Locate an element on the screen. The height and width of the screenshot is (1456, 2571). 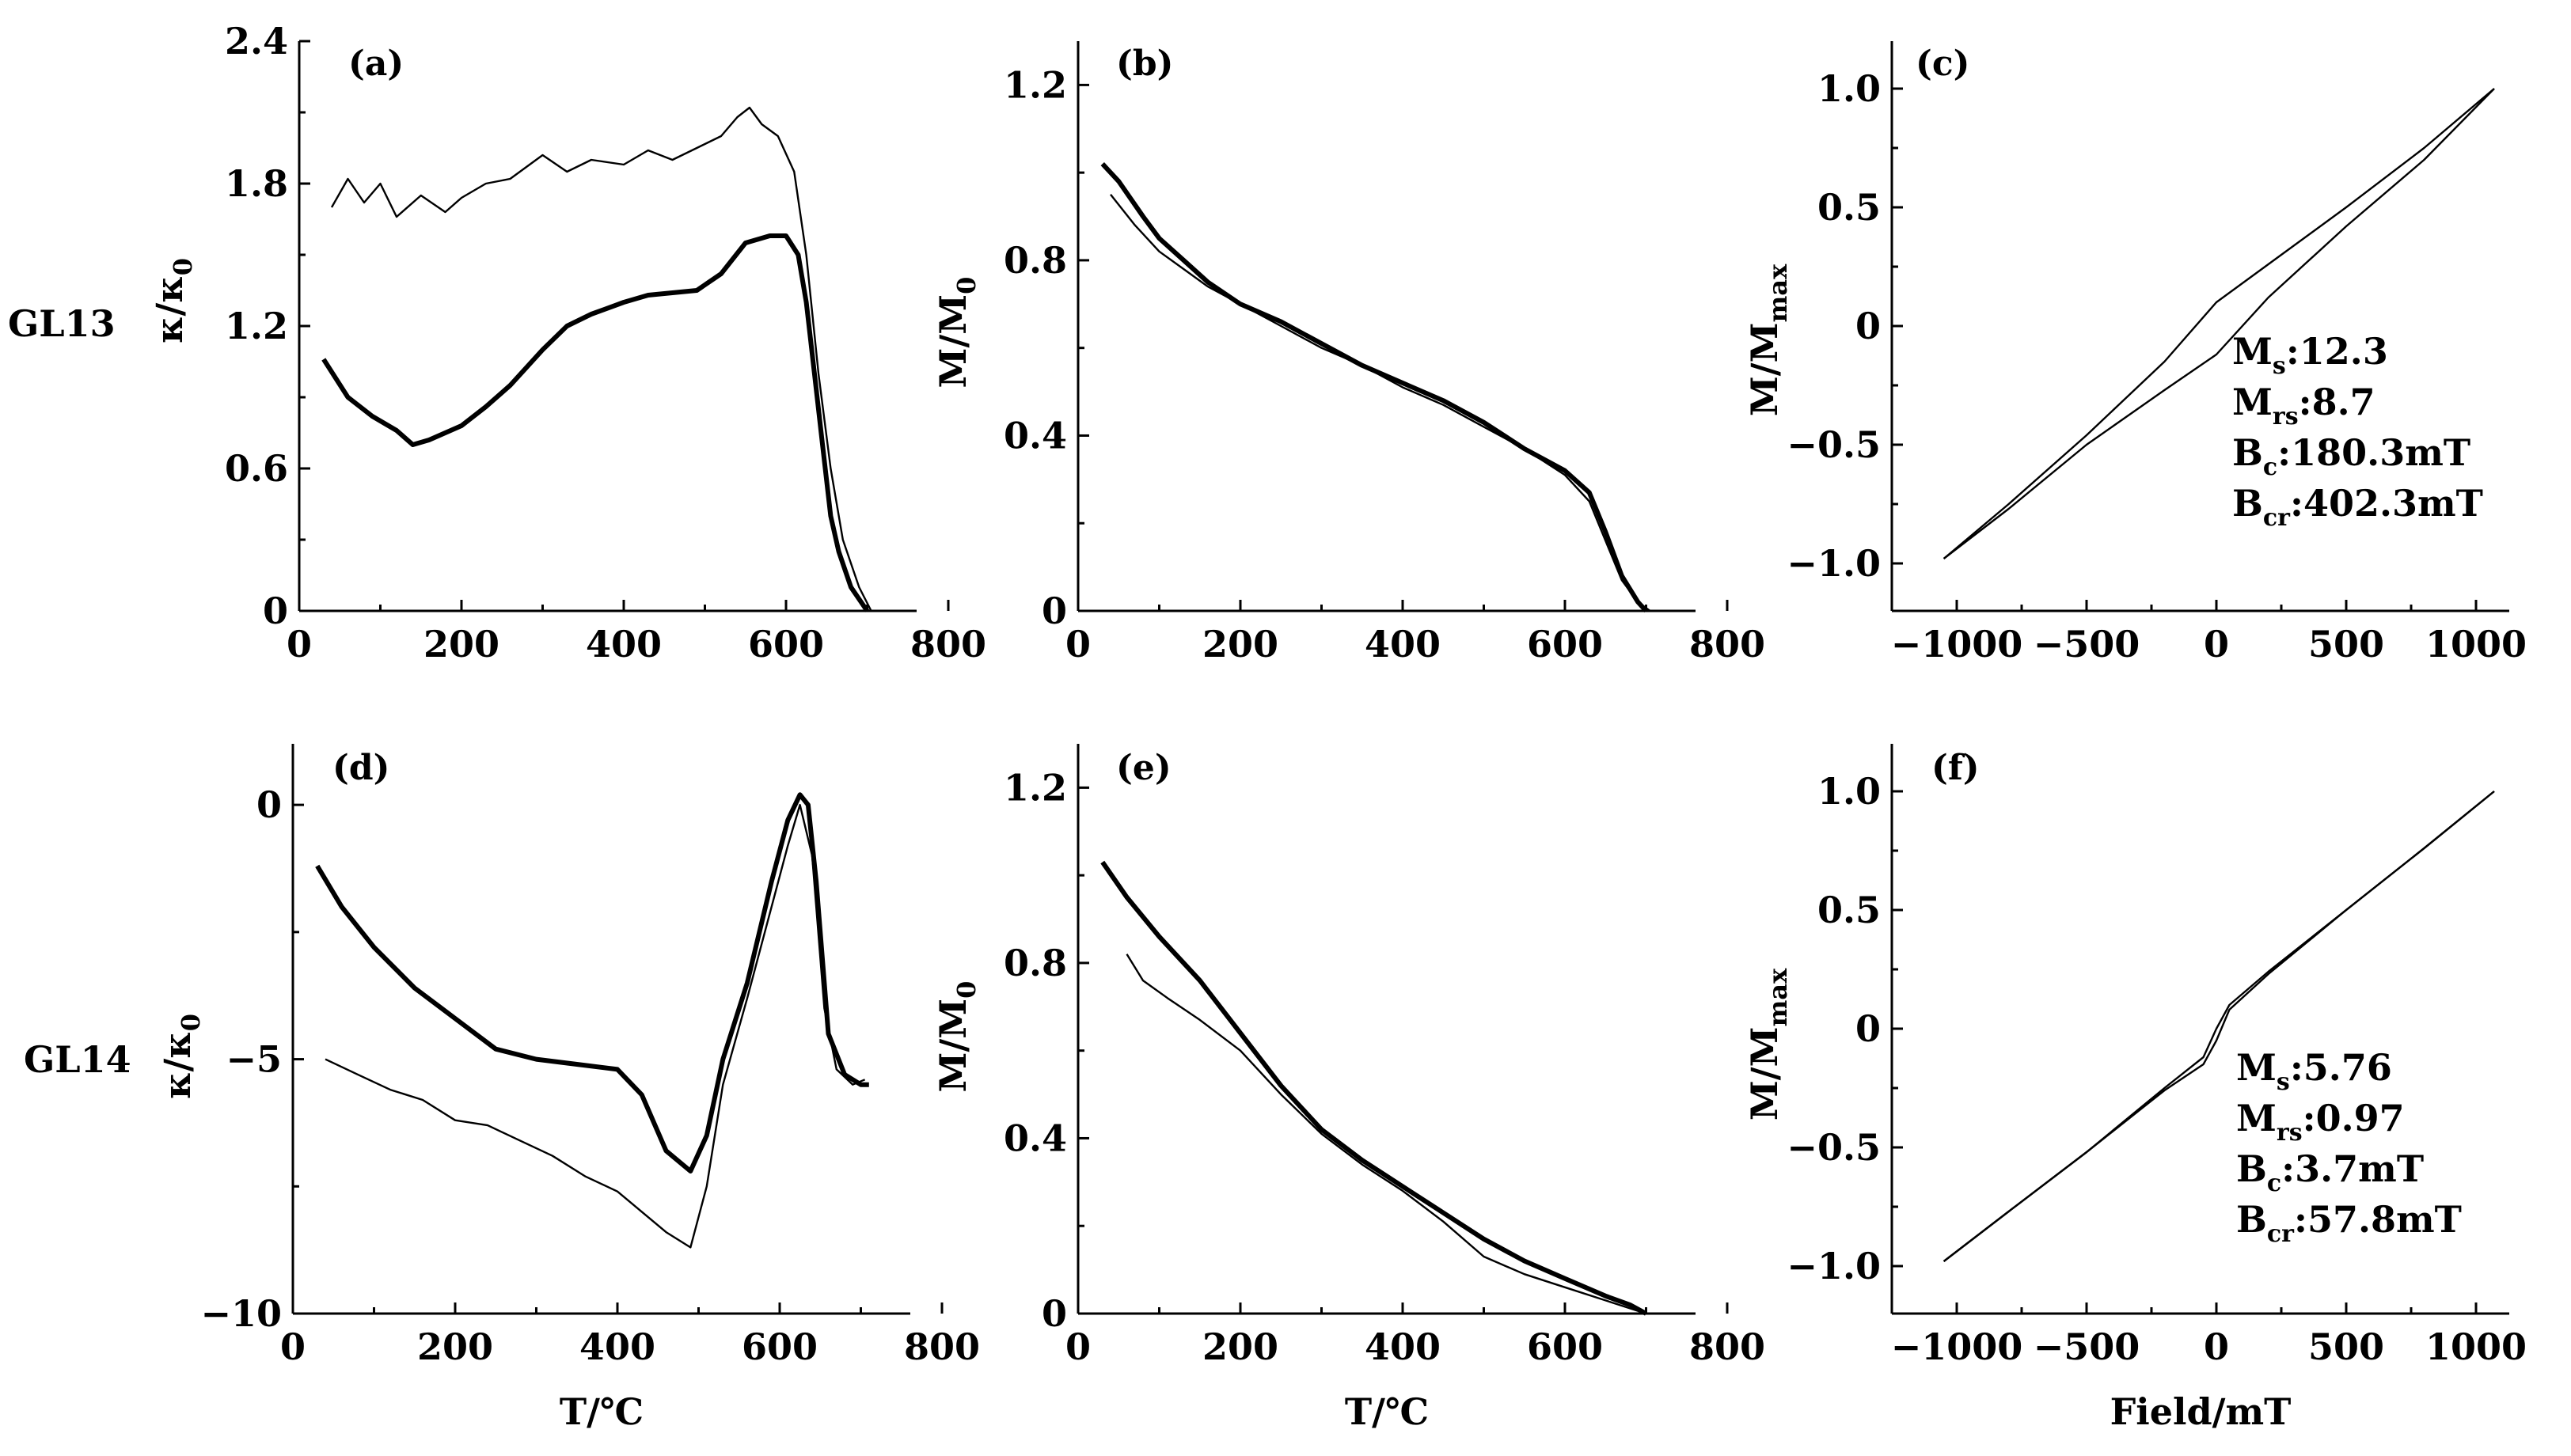
y-tick-label: 1.8 is located at coordinates (256, 183).